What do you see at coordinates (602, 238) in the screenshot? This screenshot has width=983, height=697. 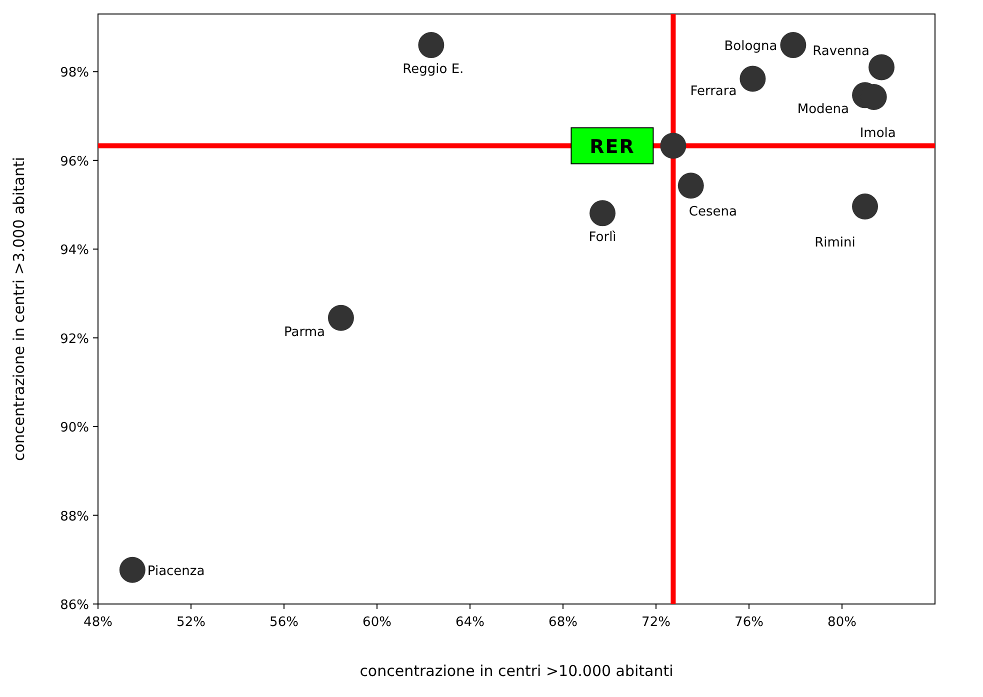 I see `annotation: Forlì` at bounding box center [602, 238].